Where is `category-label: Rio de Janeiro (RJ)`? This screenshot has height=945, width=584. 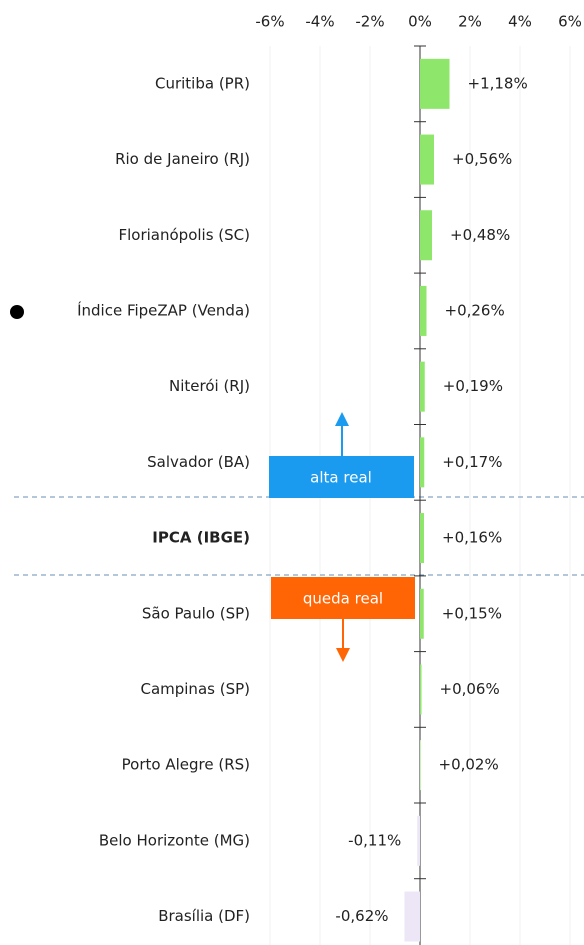
category-label: Rio de Janeiro (RJ) is located at coordinates (182, 159).